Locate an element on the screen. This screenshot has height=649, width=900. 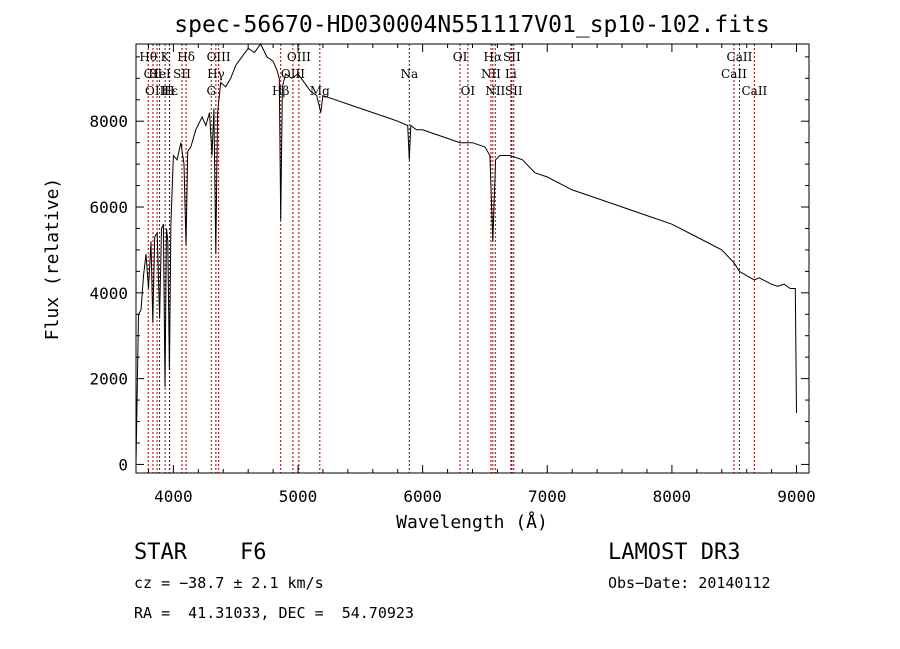
line-marker-label: Li is located at coordinates (511, 74).